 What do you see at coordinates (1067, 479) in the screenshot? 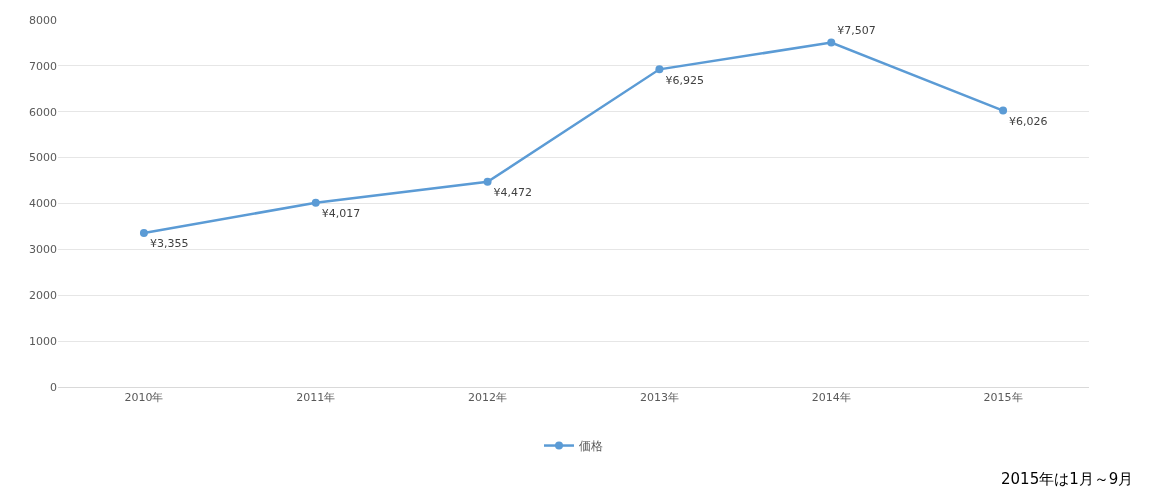
I see `text: 2015年は1月～9月` at bounding box center [1067, 479].